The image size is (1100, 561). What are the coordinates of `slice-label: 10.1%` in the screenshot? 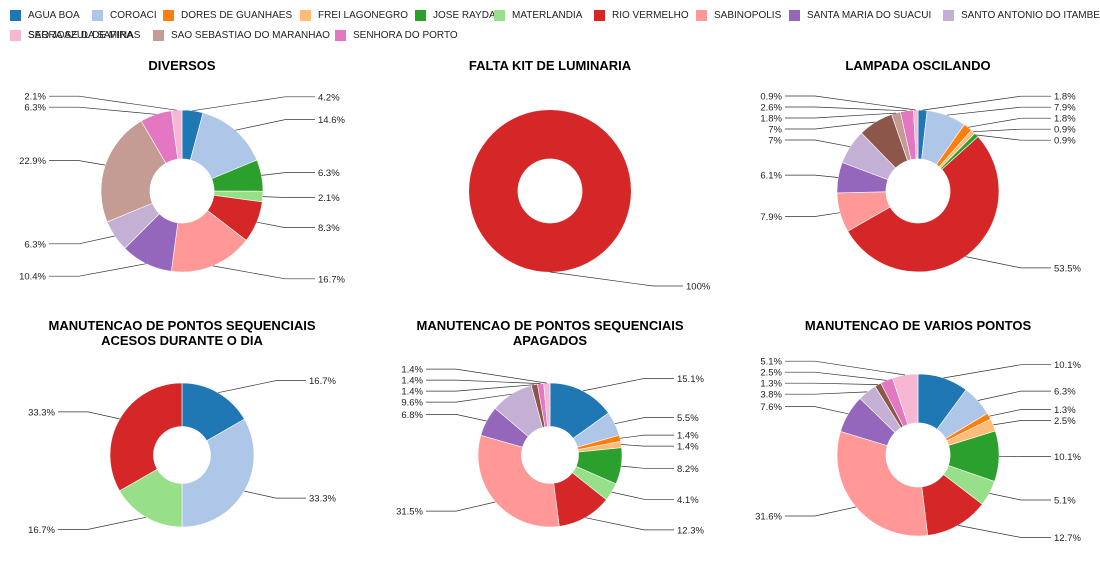 It's located at (1067, 457).